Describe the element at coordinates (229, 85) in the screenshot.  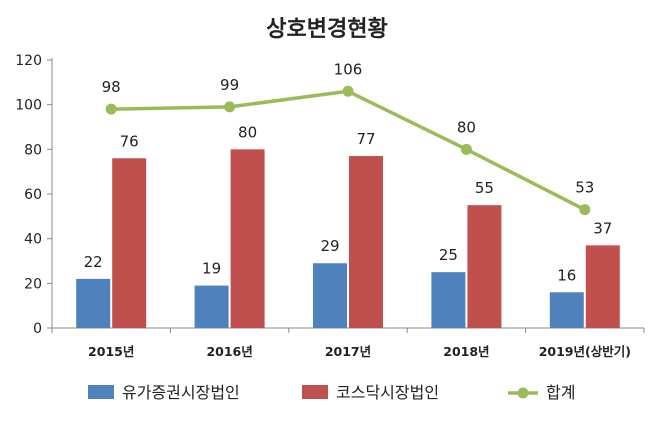
I see `line-data-label: 99` at that location.